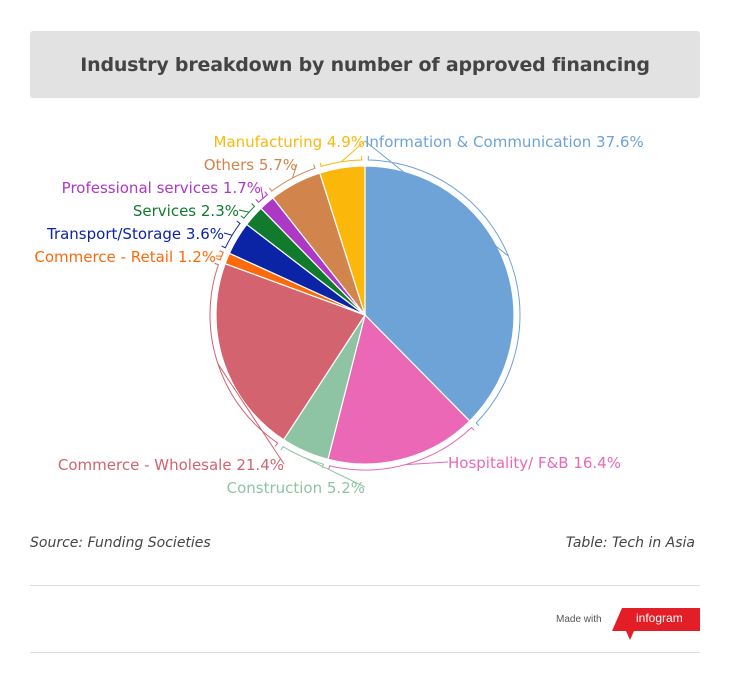 Image resolution: width=730 pixels, height=684 pixels. I want to click on connector-commerce-retail, so click(219, 255).